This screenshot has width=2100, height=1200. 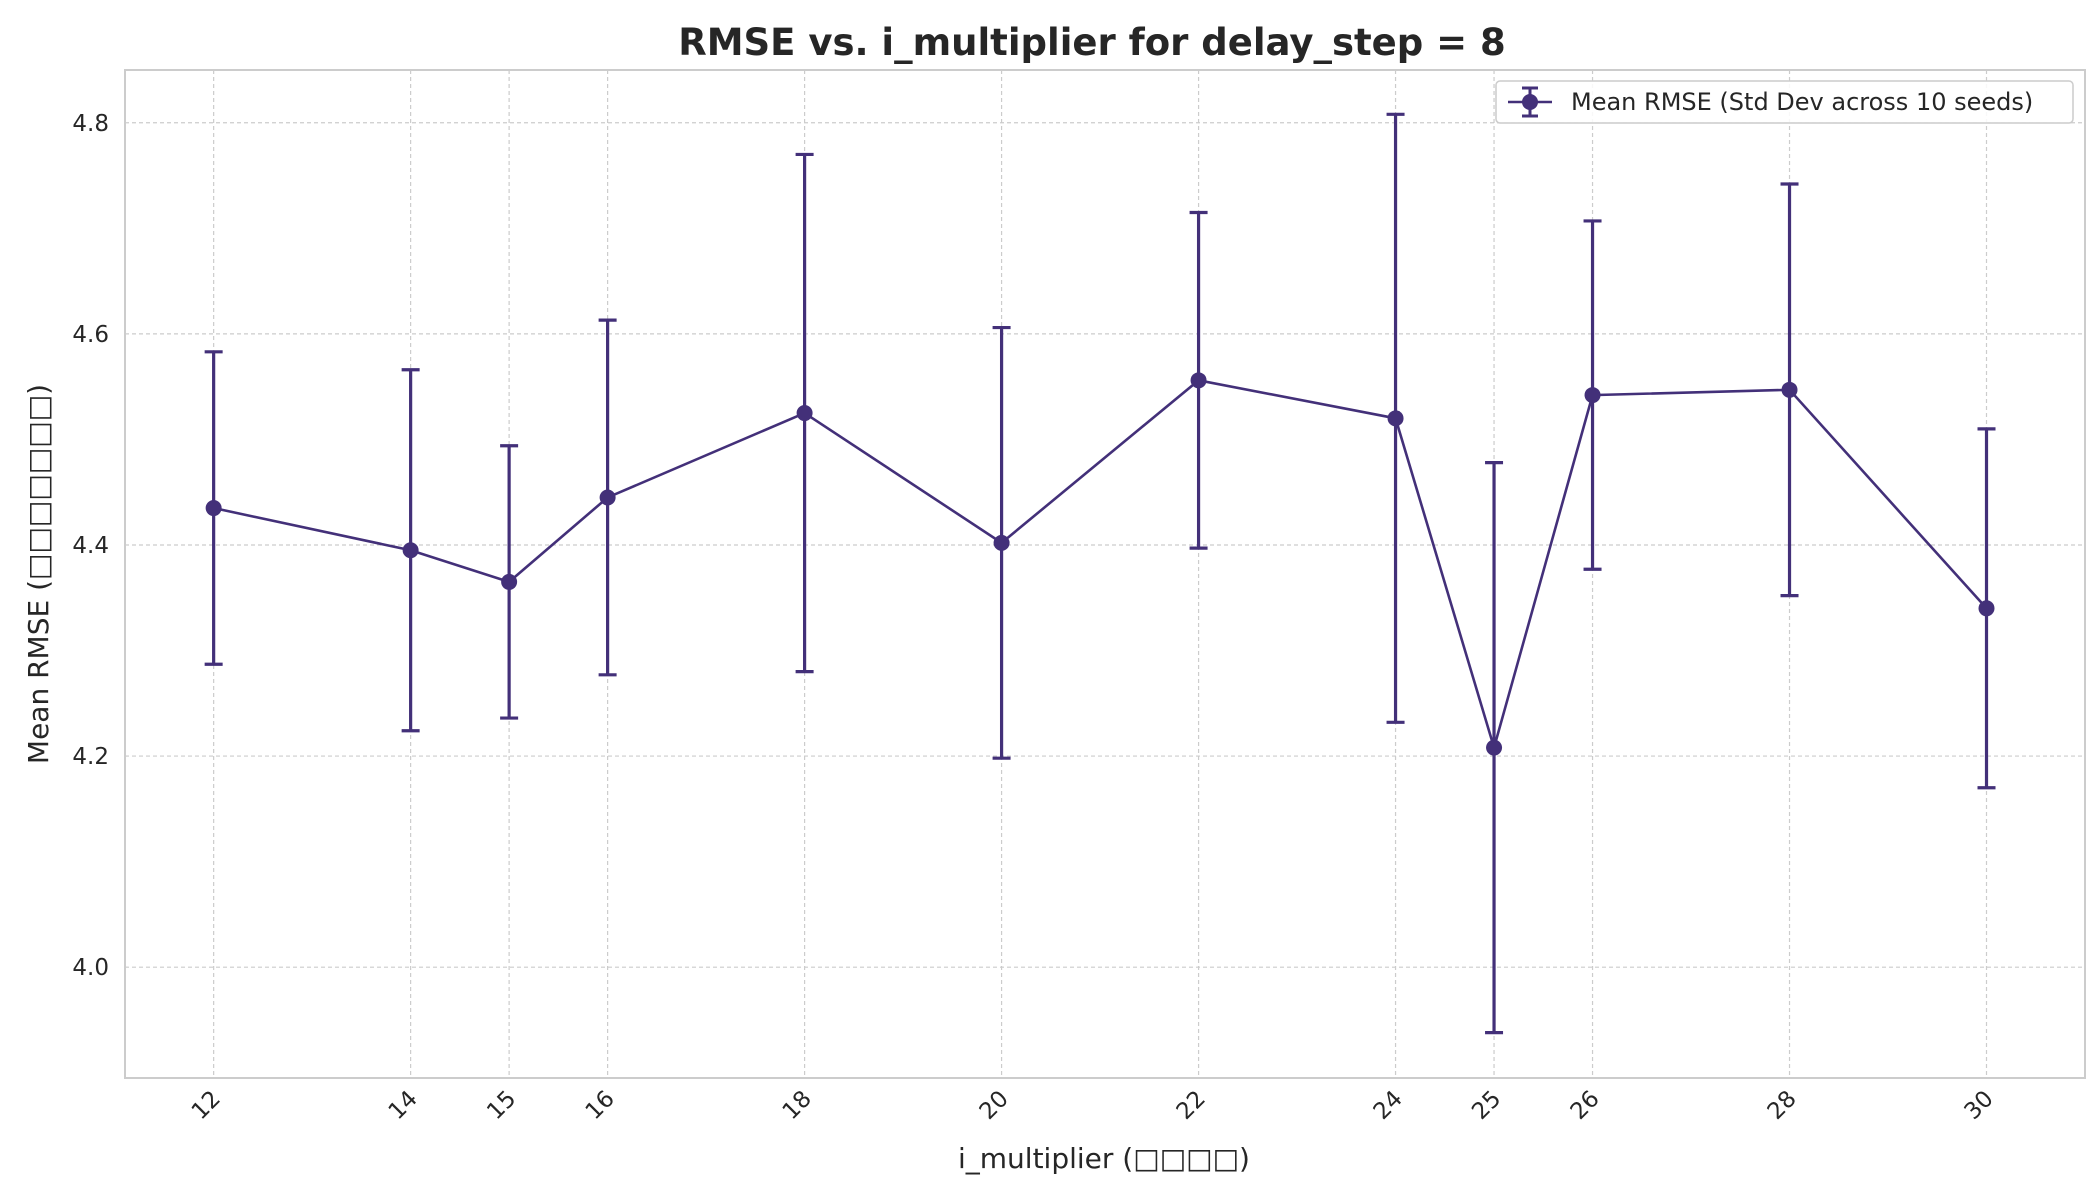 I want to click on y-tick-label: 4.0, so click(x=90, y=968).